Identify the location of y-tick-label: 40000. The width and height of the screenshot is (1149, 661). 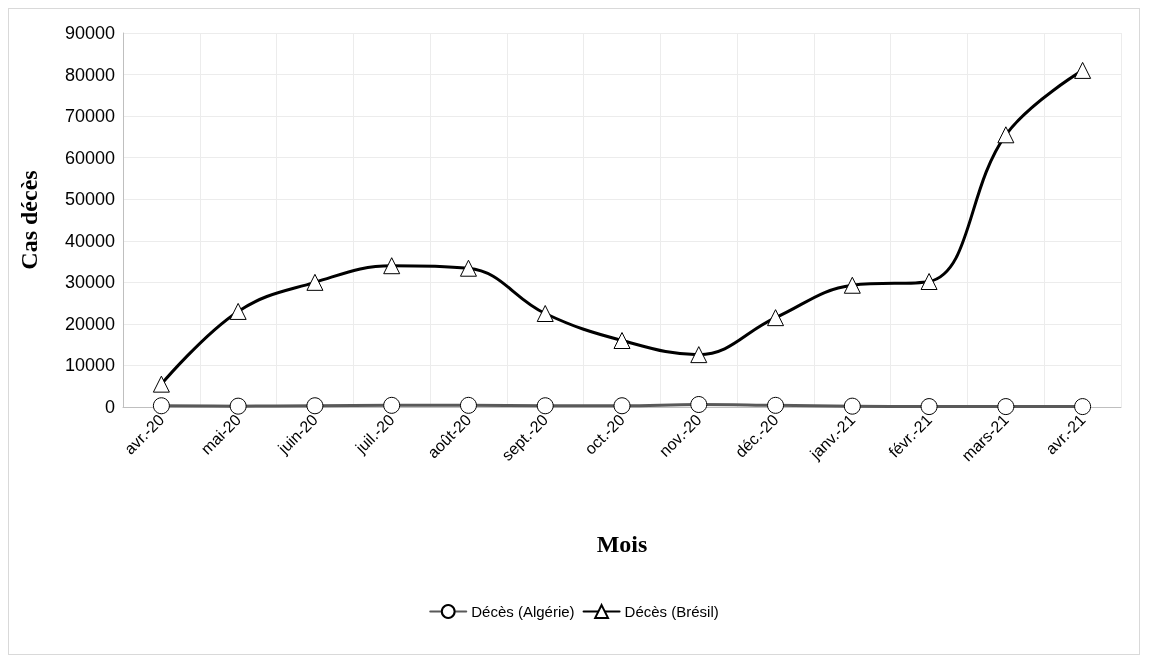
(89, 240).